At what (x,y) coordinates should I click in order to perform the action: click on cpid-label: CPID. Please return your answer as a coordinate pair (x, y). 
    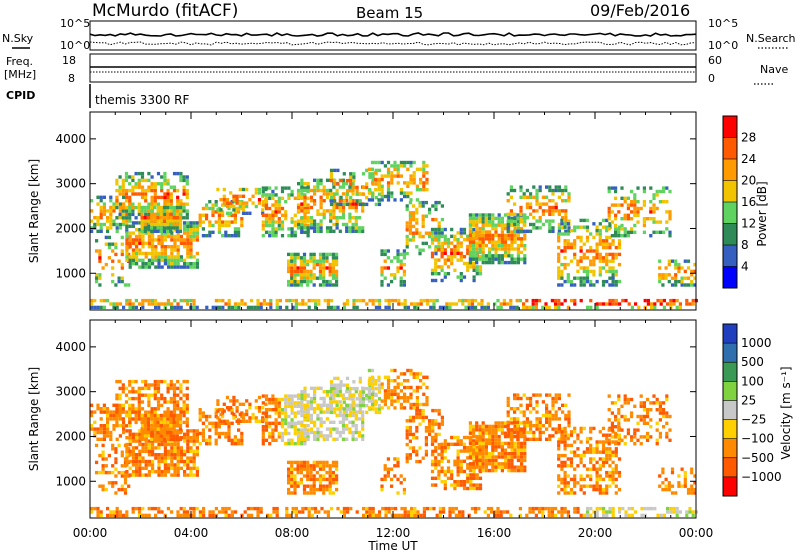
    Looking at the image, I should click on (20, 95).